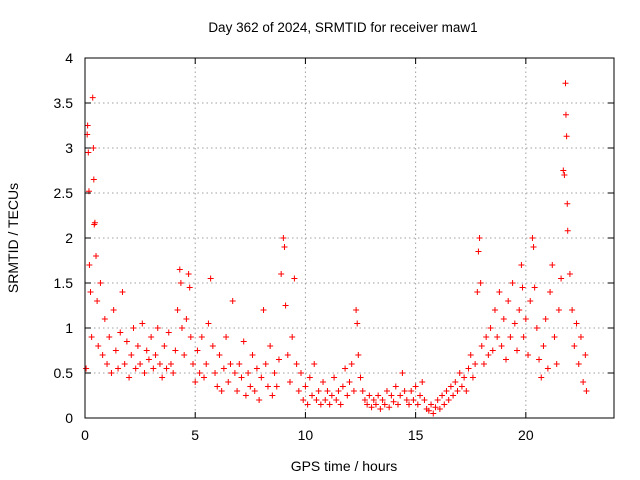  I want to click on y-tick-label: 2, so click(69, 238).